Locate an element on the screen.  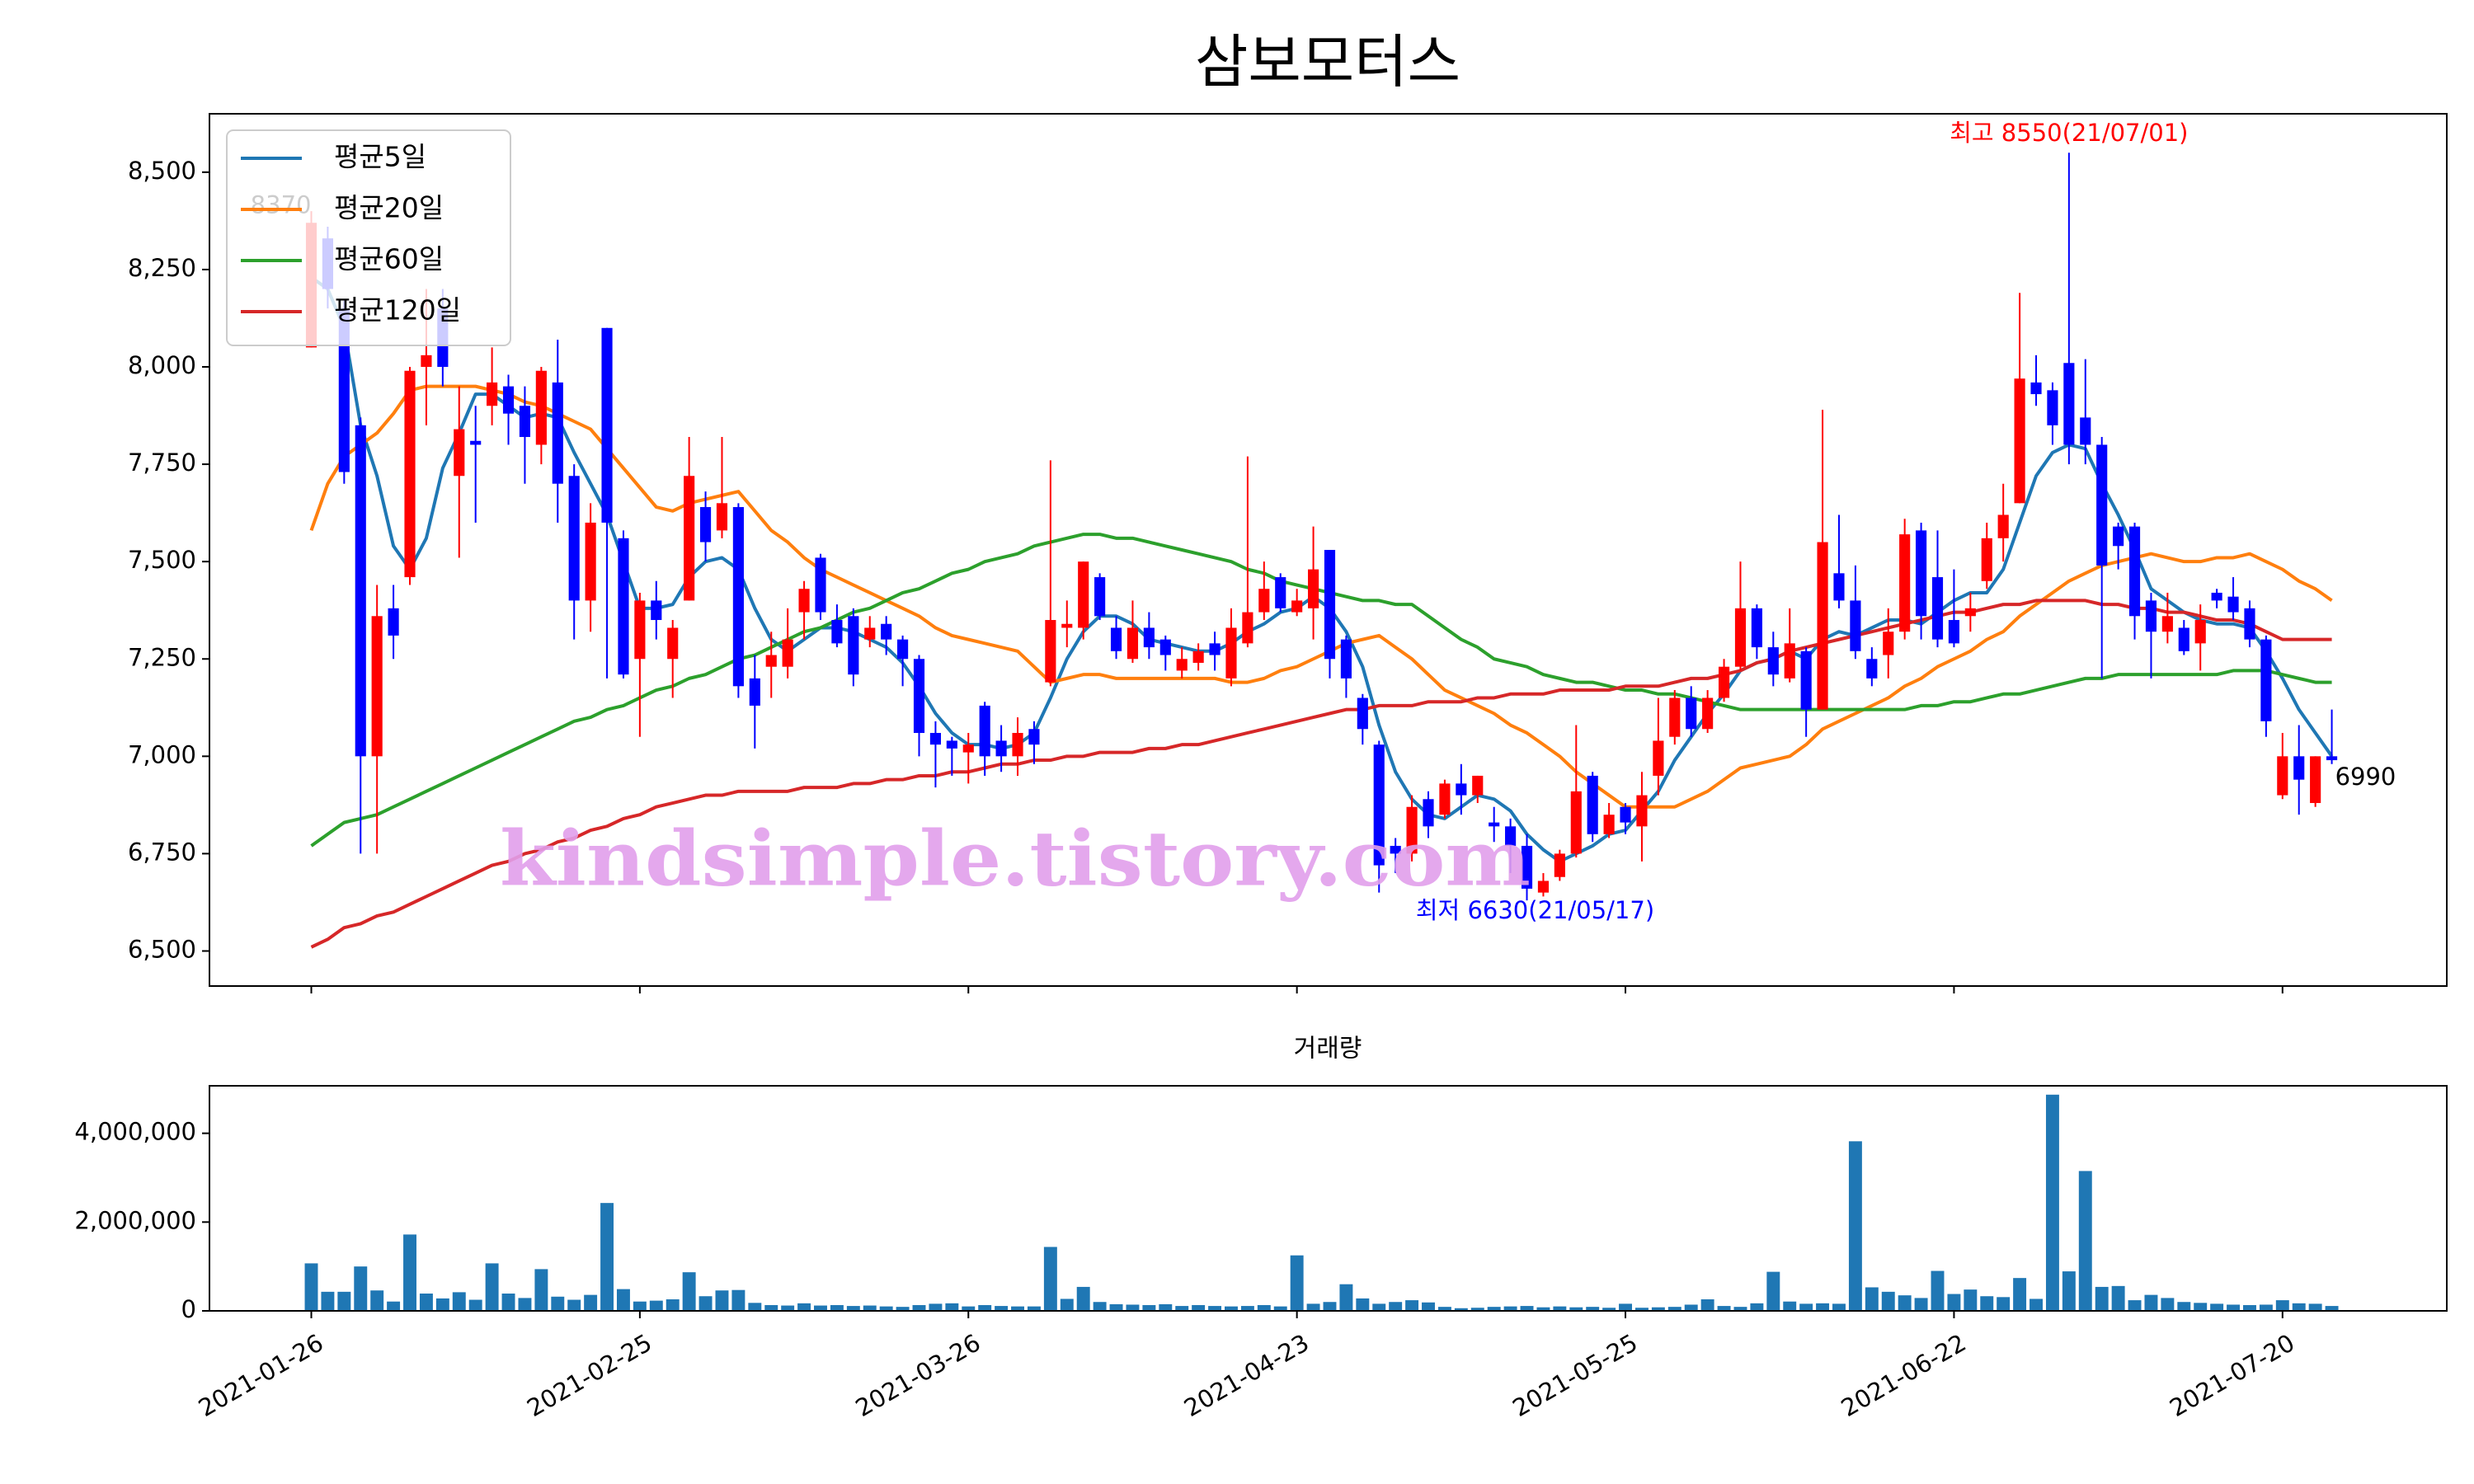
chart-title: 삼보모터스 is located at coordinates (1327, 62).